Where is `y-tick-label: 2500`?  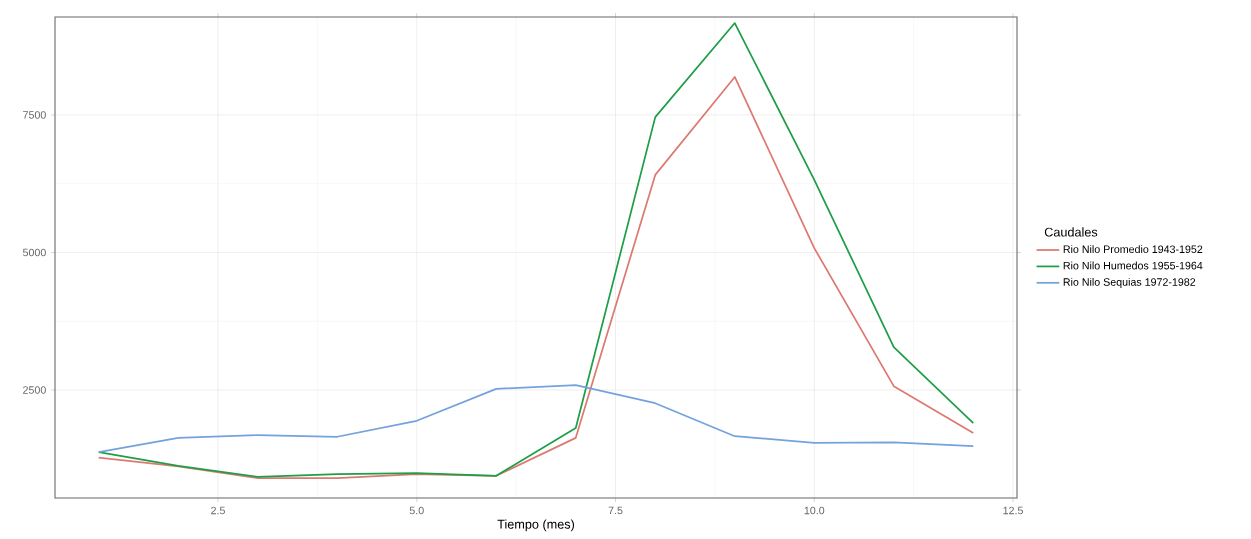 y-tick-label: 2500 is located at coordinates (34, 390).